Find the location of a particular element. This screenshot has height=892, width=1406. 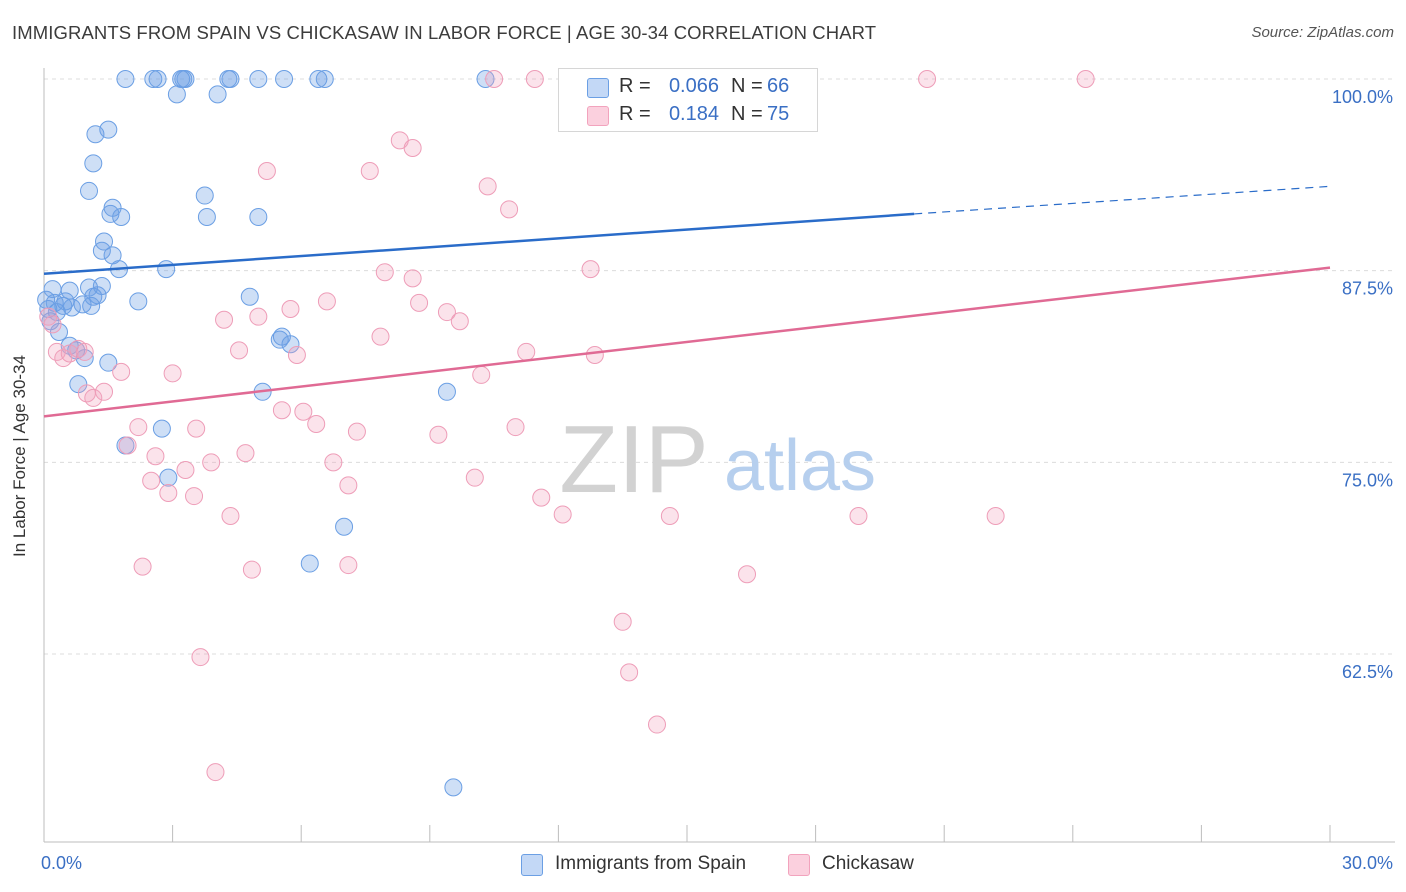

watermark-atlas: atlas is located at coordinates (800, 466).